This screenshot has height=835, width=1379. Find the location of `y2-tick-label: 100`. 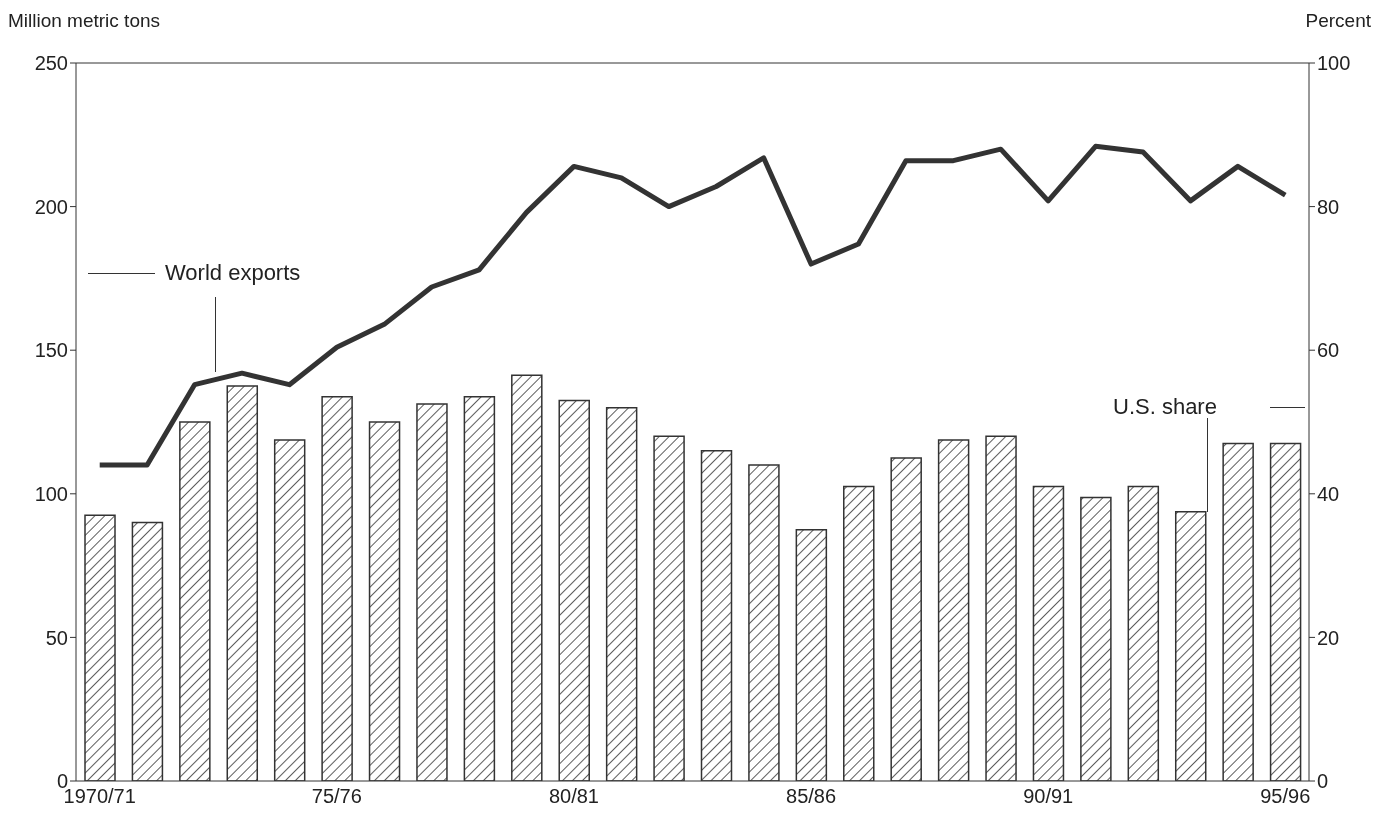

y2-tick-label: 100 is located at coordinates (1334, 63).